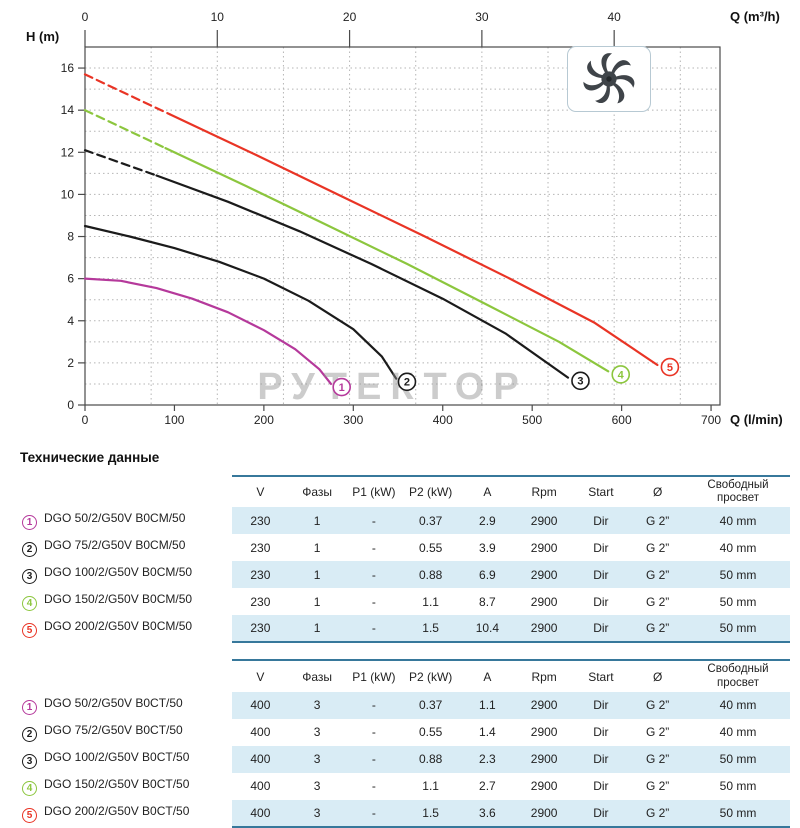  I want to click on column-header: P1 (kW), so click(374, 675).